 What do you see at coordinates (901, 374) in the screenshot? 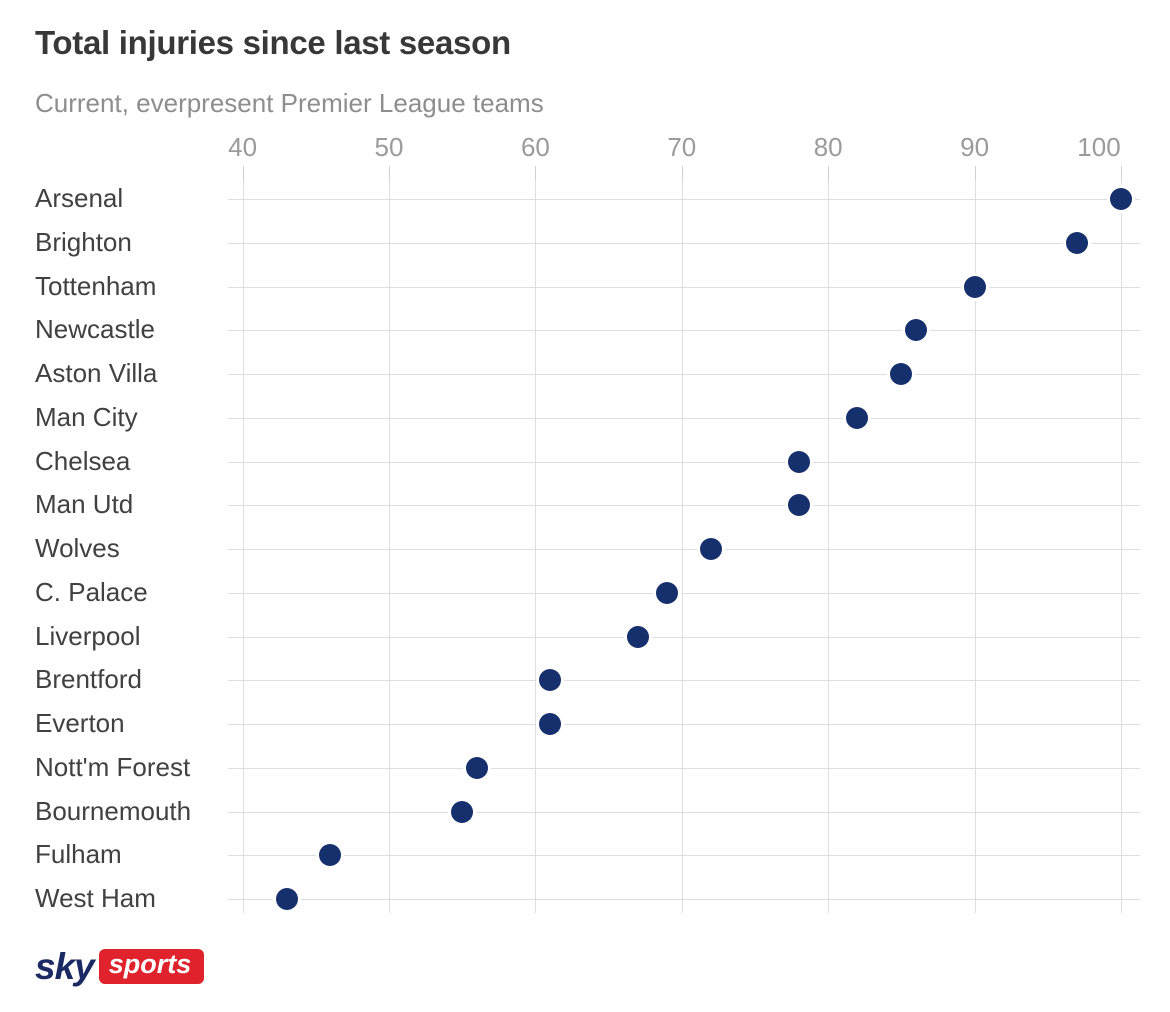
I see `data-dot-aston-villa` at bounding box center [901, 374].